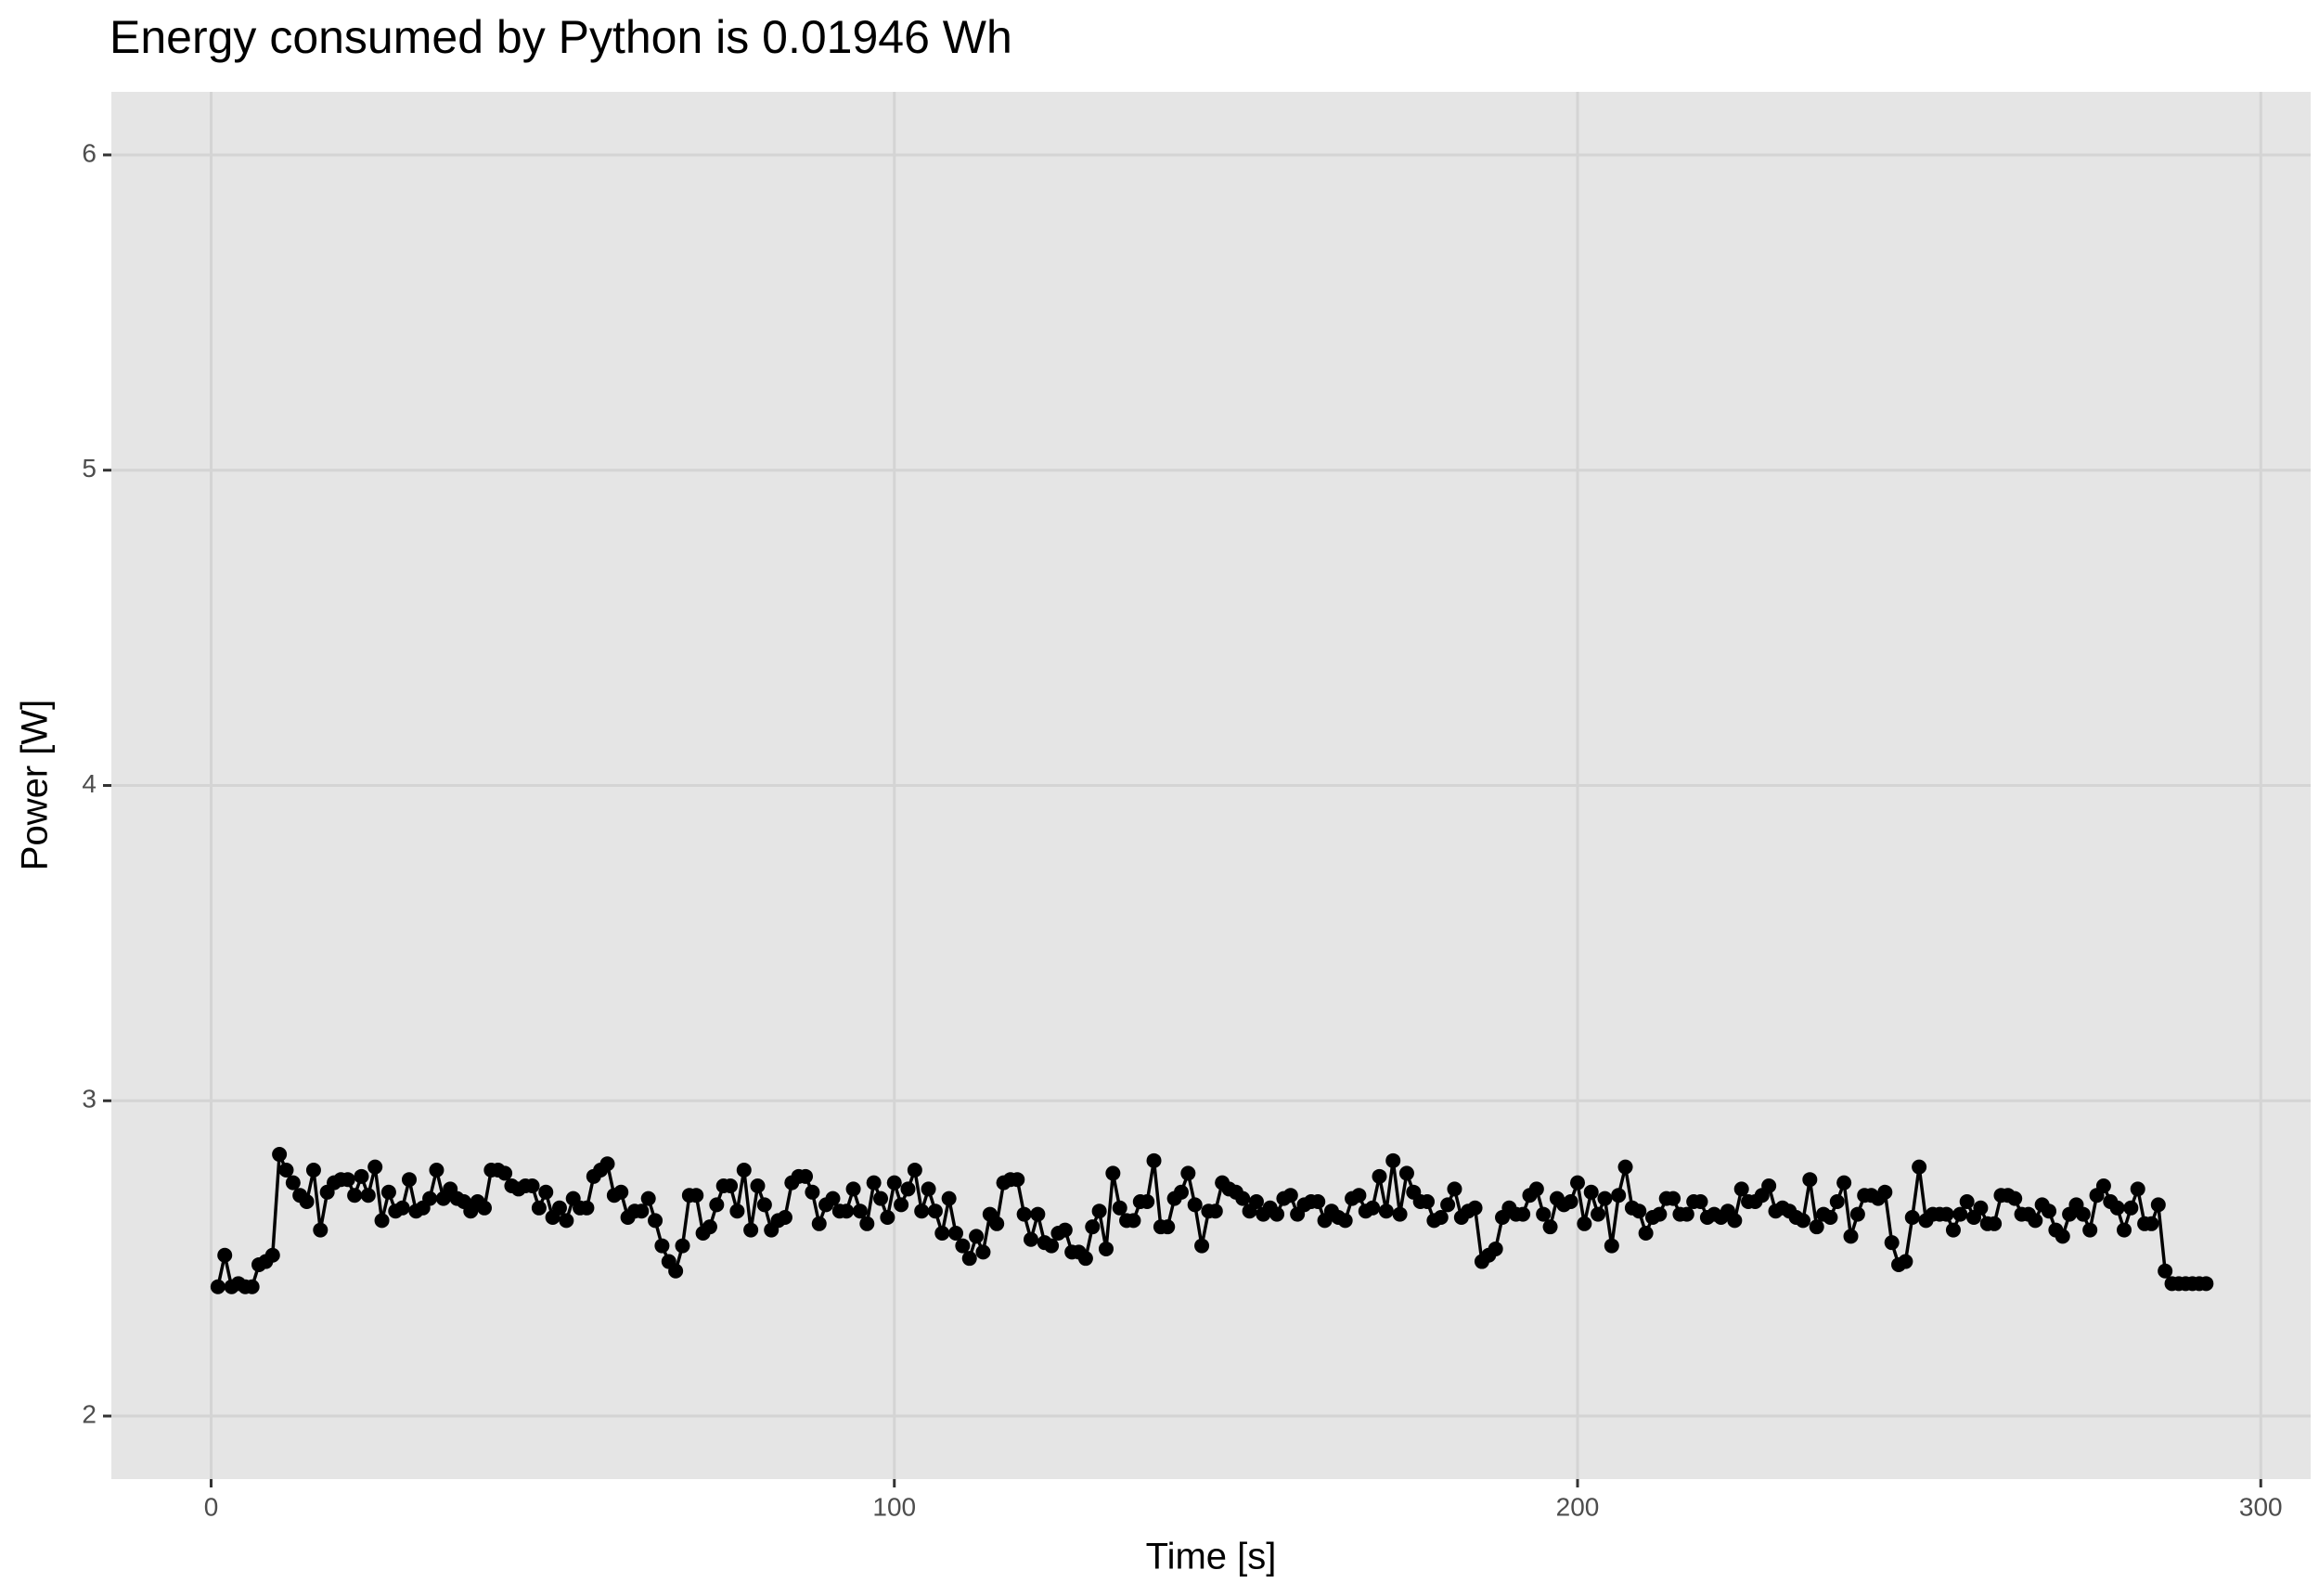  I want to click on x-tick-label: 300, so click(2261, 1506).